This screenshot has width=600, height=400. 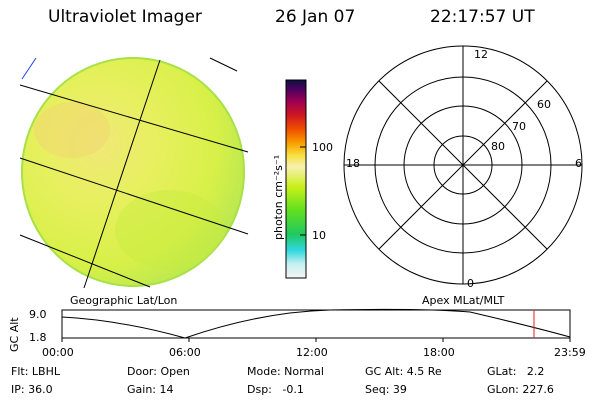 What do you see at coordinates (124, 300) in the screenshot?
I see `geographic-caption: Geographic Lat/Lon` at bounding box center [124, 300].